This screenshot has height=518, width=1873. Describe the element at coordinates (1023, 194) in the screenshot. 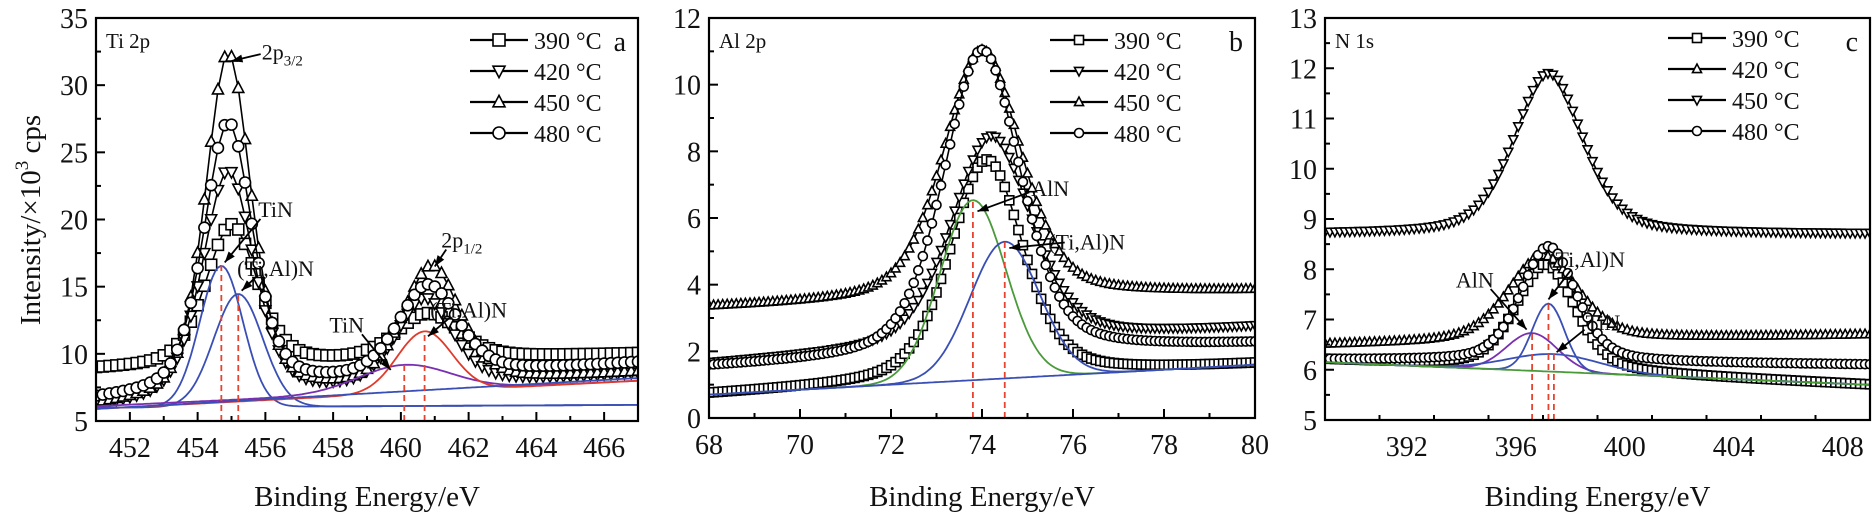

I see `annotation: AlN` at that location.